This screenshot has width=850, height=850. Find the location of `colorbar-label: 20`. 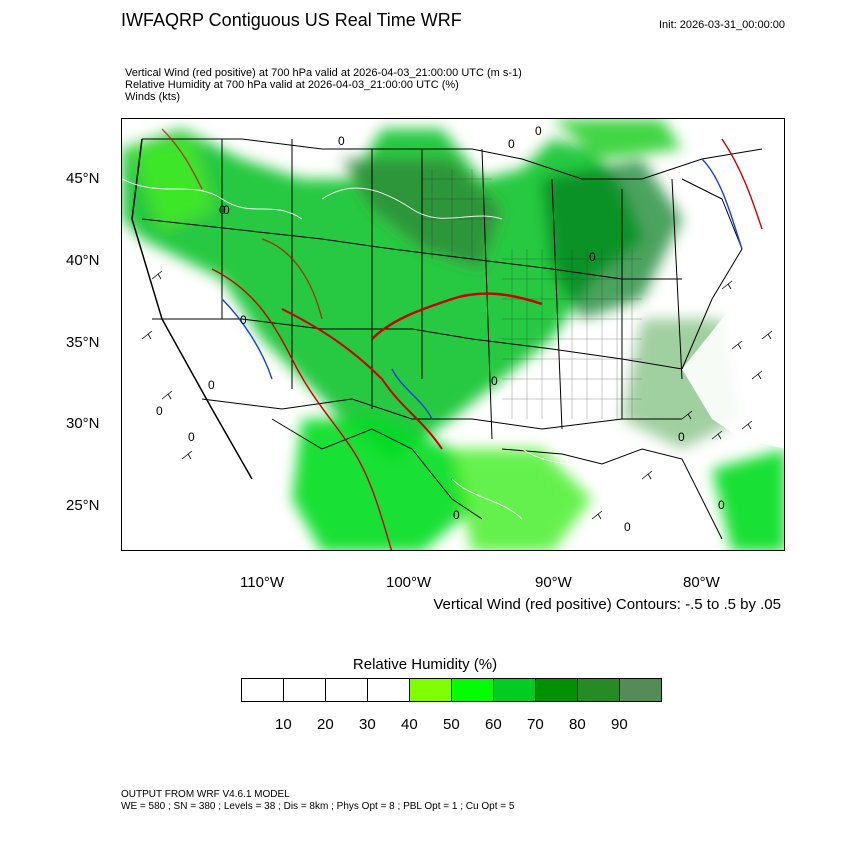

colorbar-label: 20 is located at coordinates (325, 724).